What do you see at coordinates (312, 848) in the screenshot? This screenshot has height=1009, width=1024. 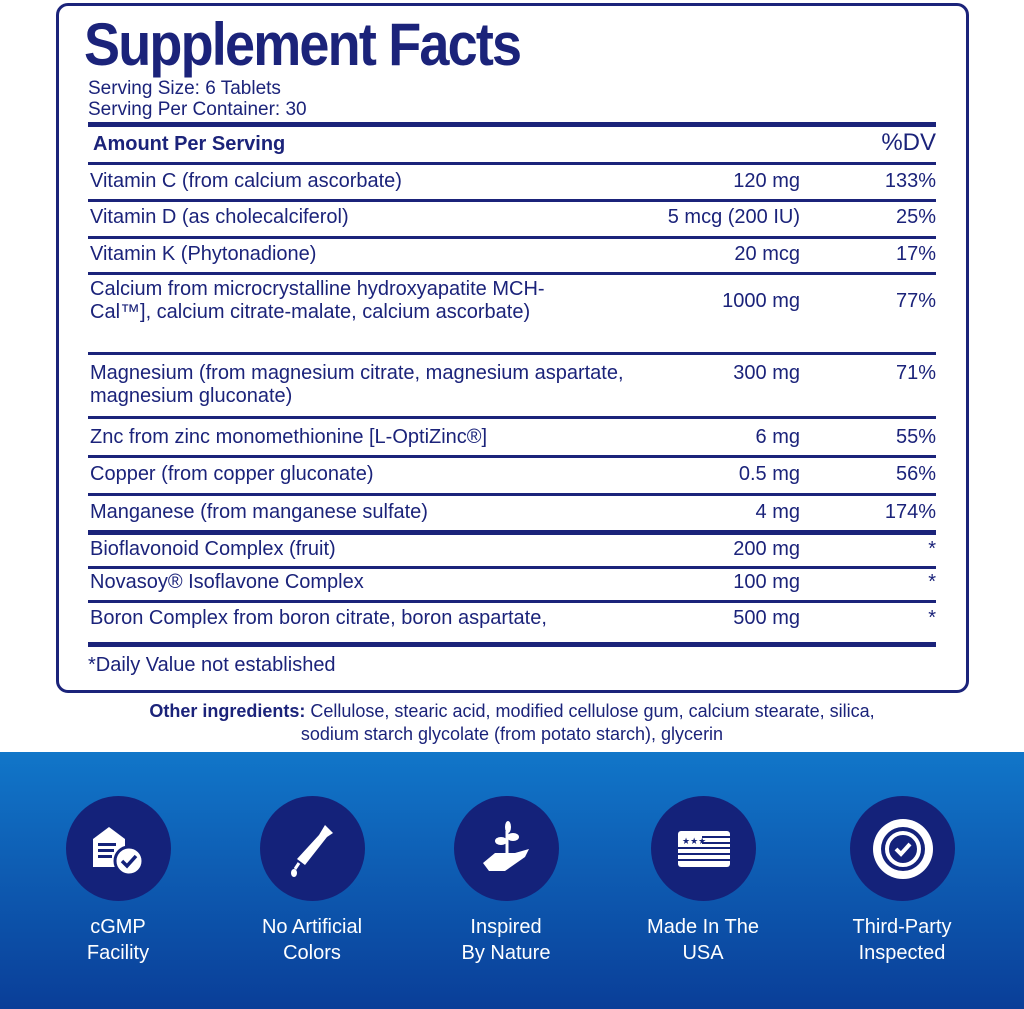 I see `dropper-icon` at bounding box center [312, 848].